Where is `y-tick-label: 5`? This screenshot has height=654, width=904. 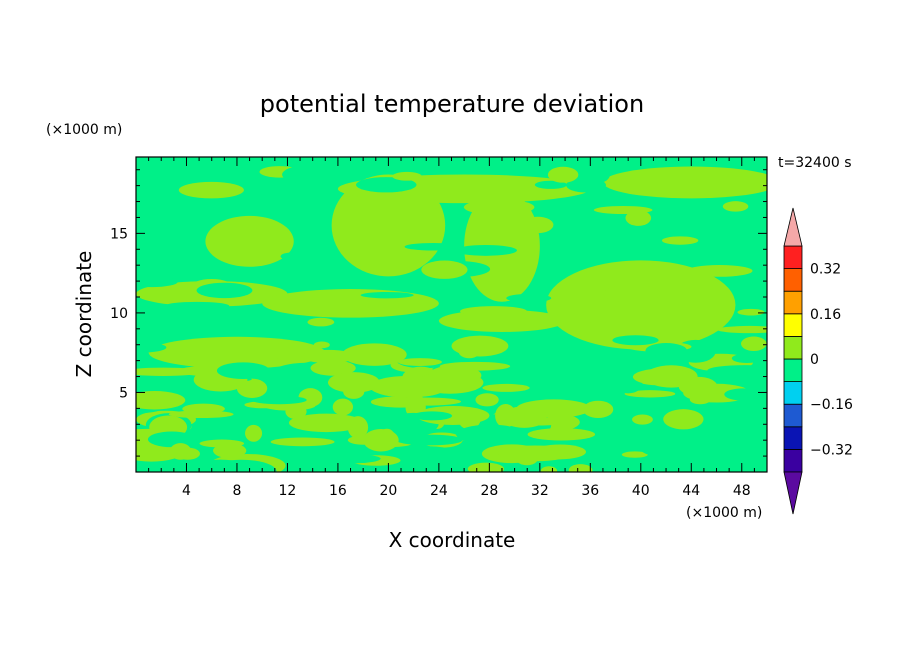 y-tick-label: 5 is located at coordinates (123, 393).